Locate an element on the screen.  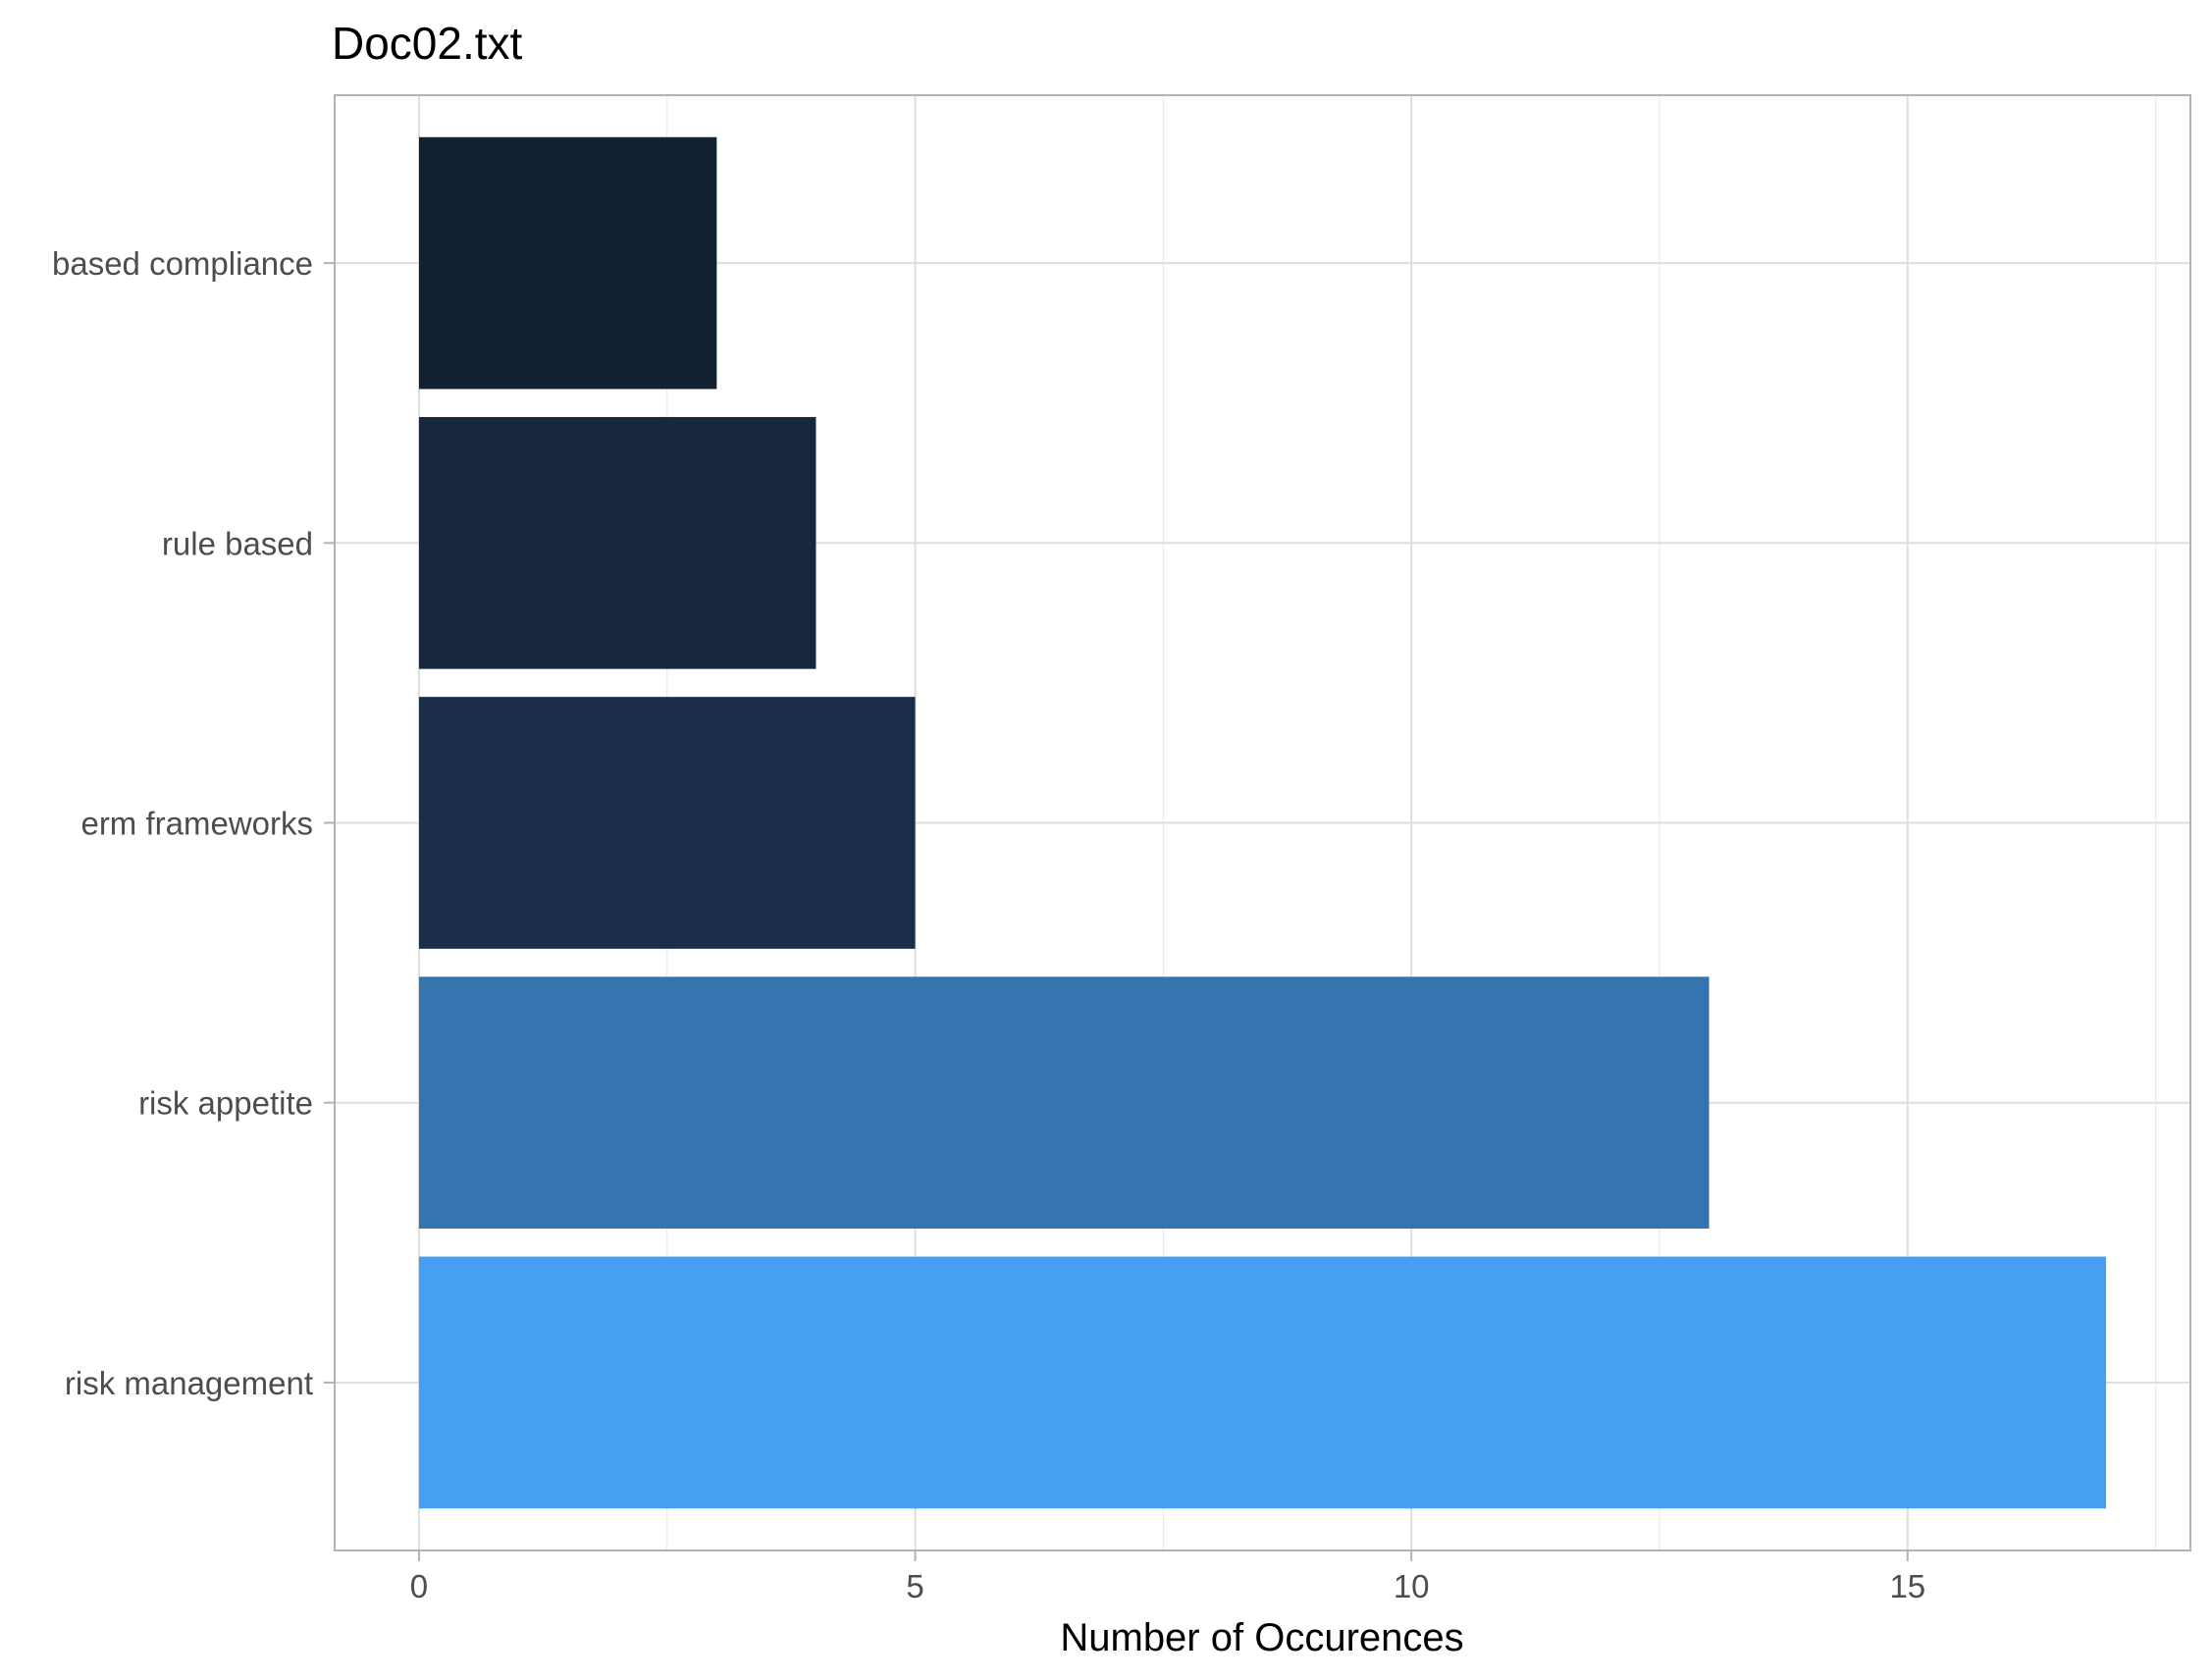
x-tick-label: 15 is located at coordinates (1907, 1586).